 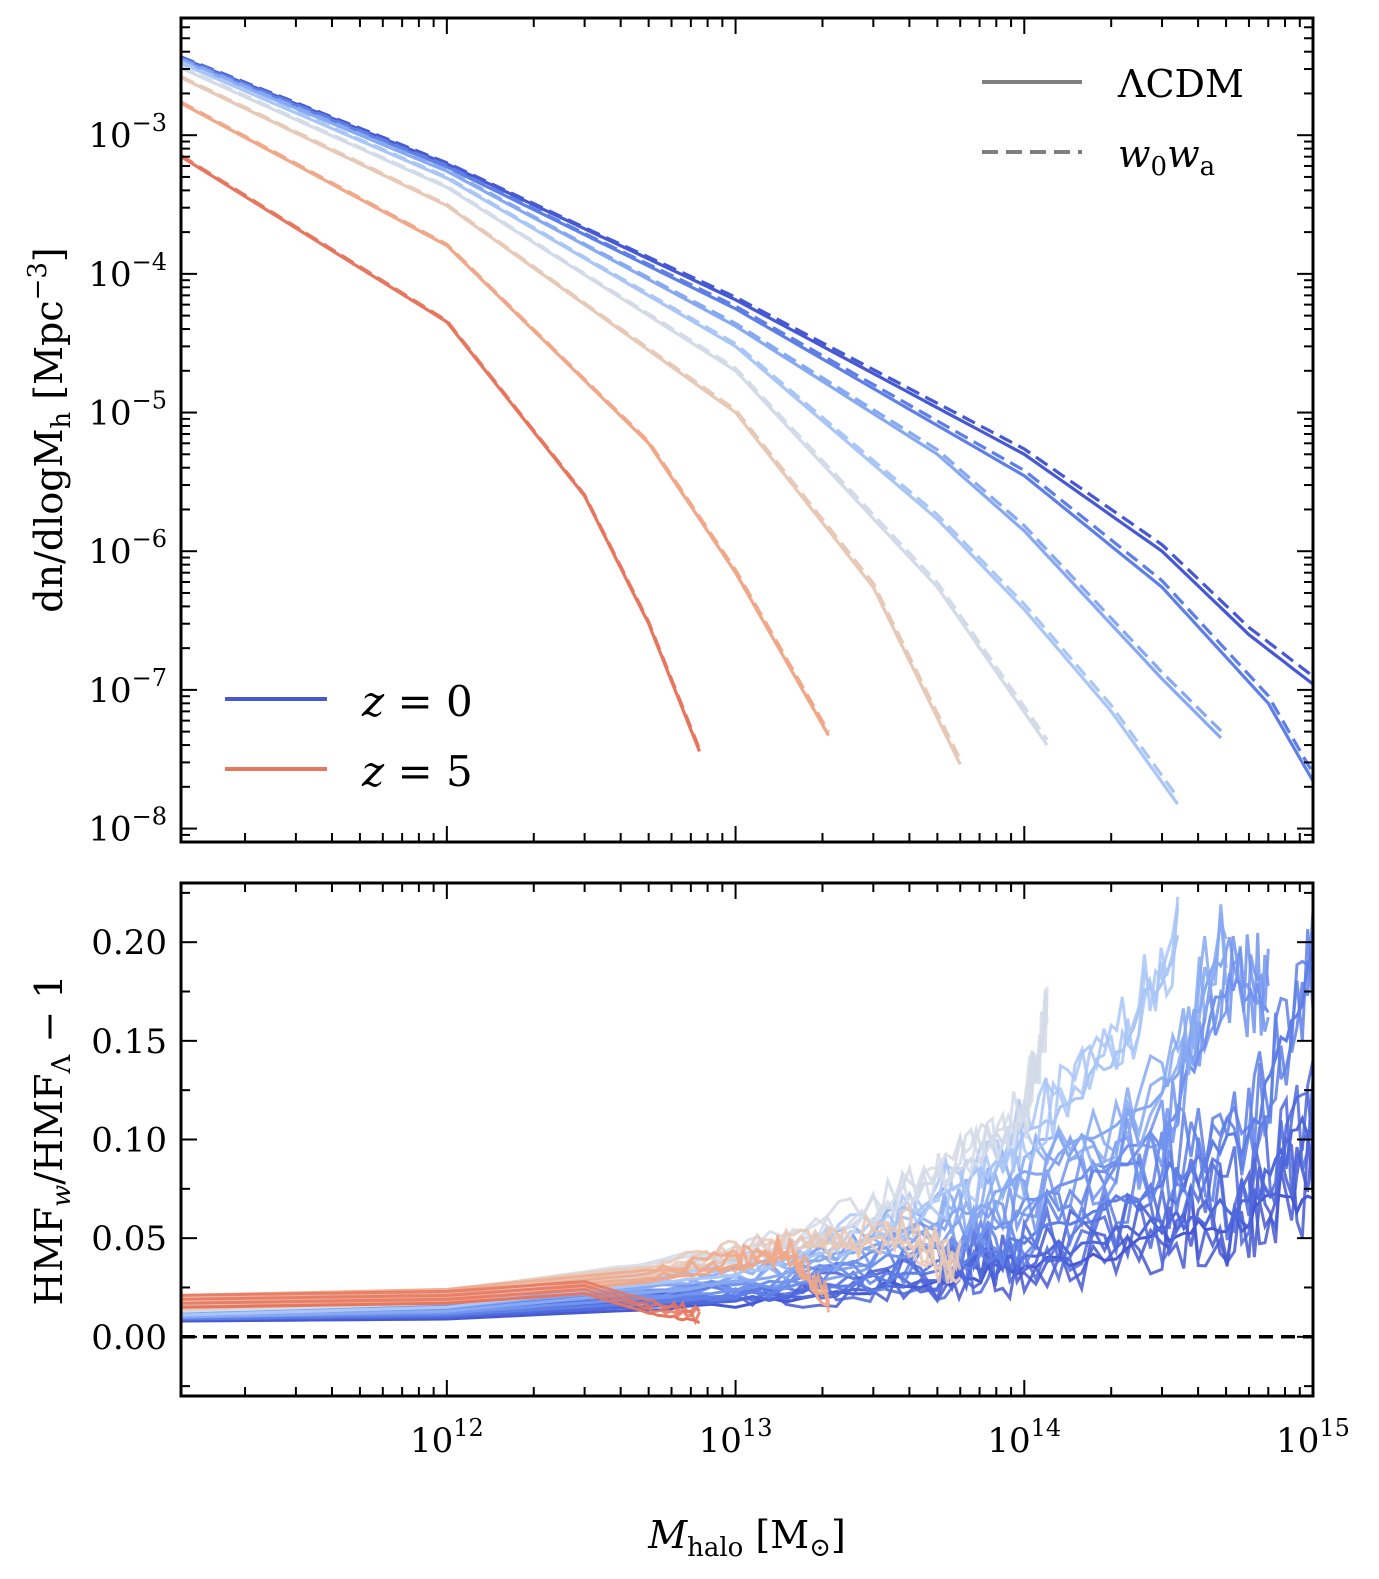 I want to click on style-legend: ΛCDM w0wa, so click(x=1113, y=122).